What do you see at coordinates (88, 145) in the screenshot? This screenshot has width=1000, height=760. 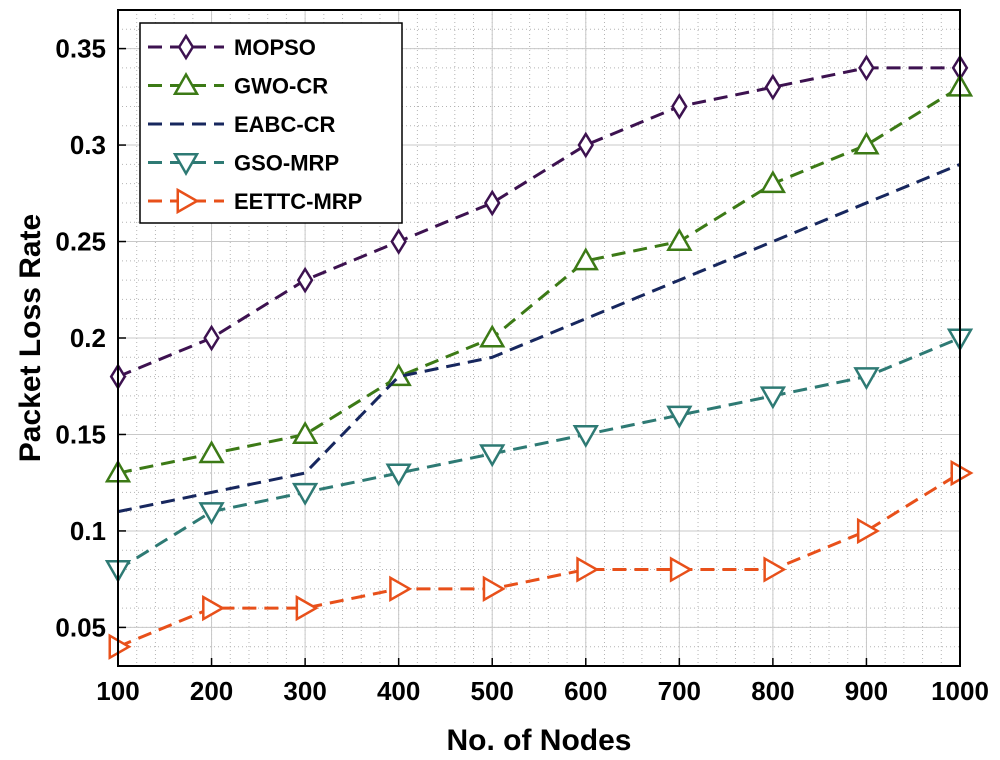 I see `y-tick-label: 0.3` at bounding box center [88, 145].